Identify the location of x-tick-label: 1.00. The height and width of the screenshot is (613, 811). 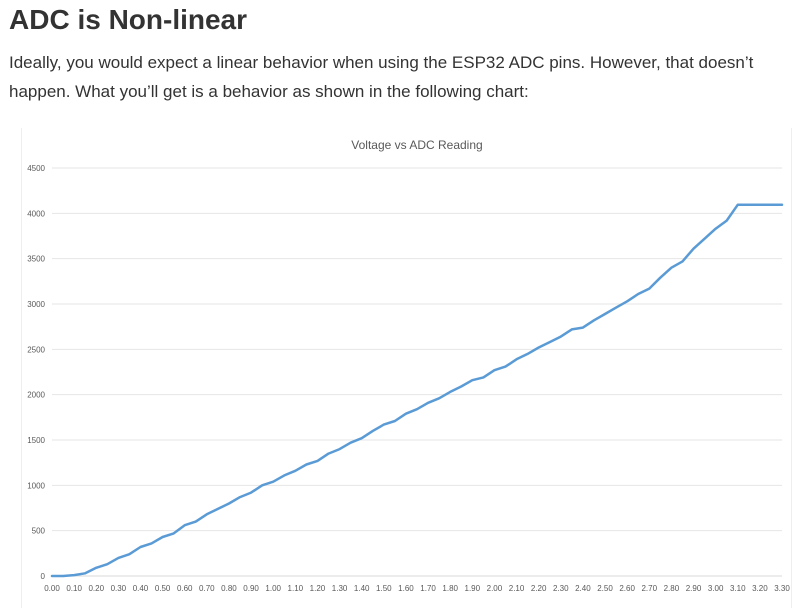
(273, 588).